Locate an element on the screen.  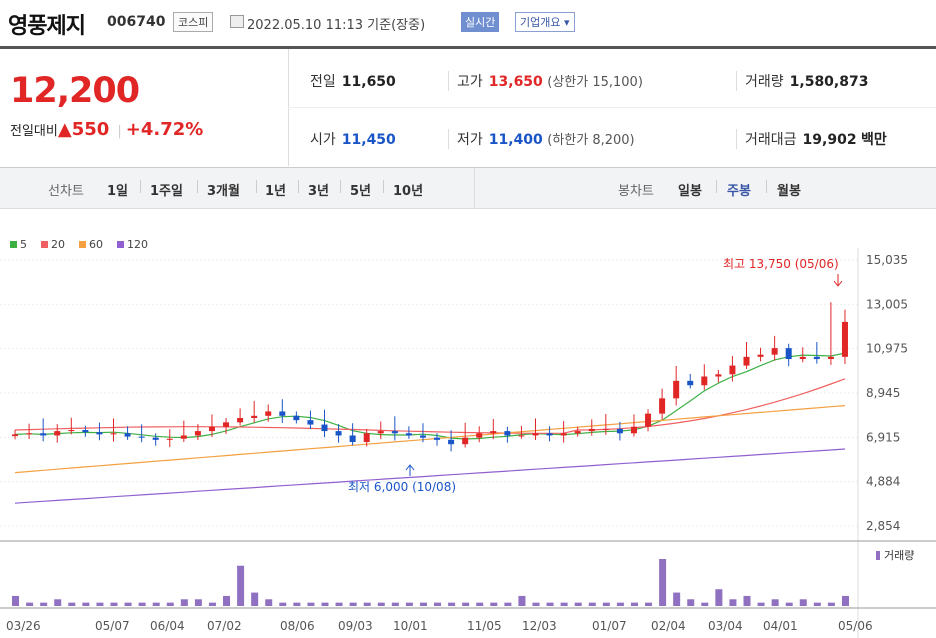
amount-label: 거래대금 is located at coordinates (771, 140).